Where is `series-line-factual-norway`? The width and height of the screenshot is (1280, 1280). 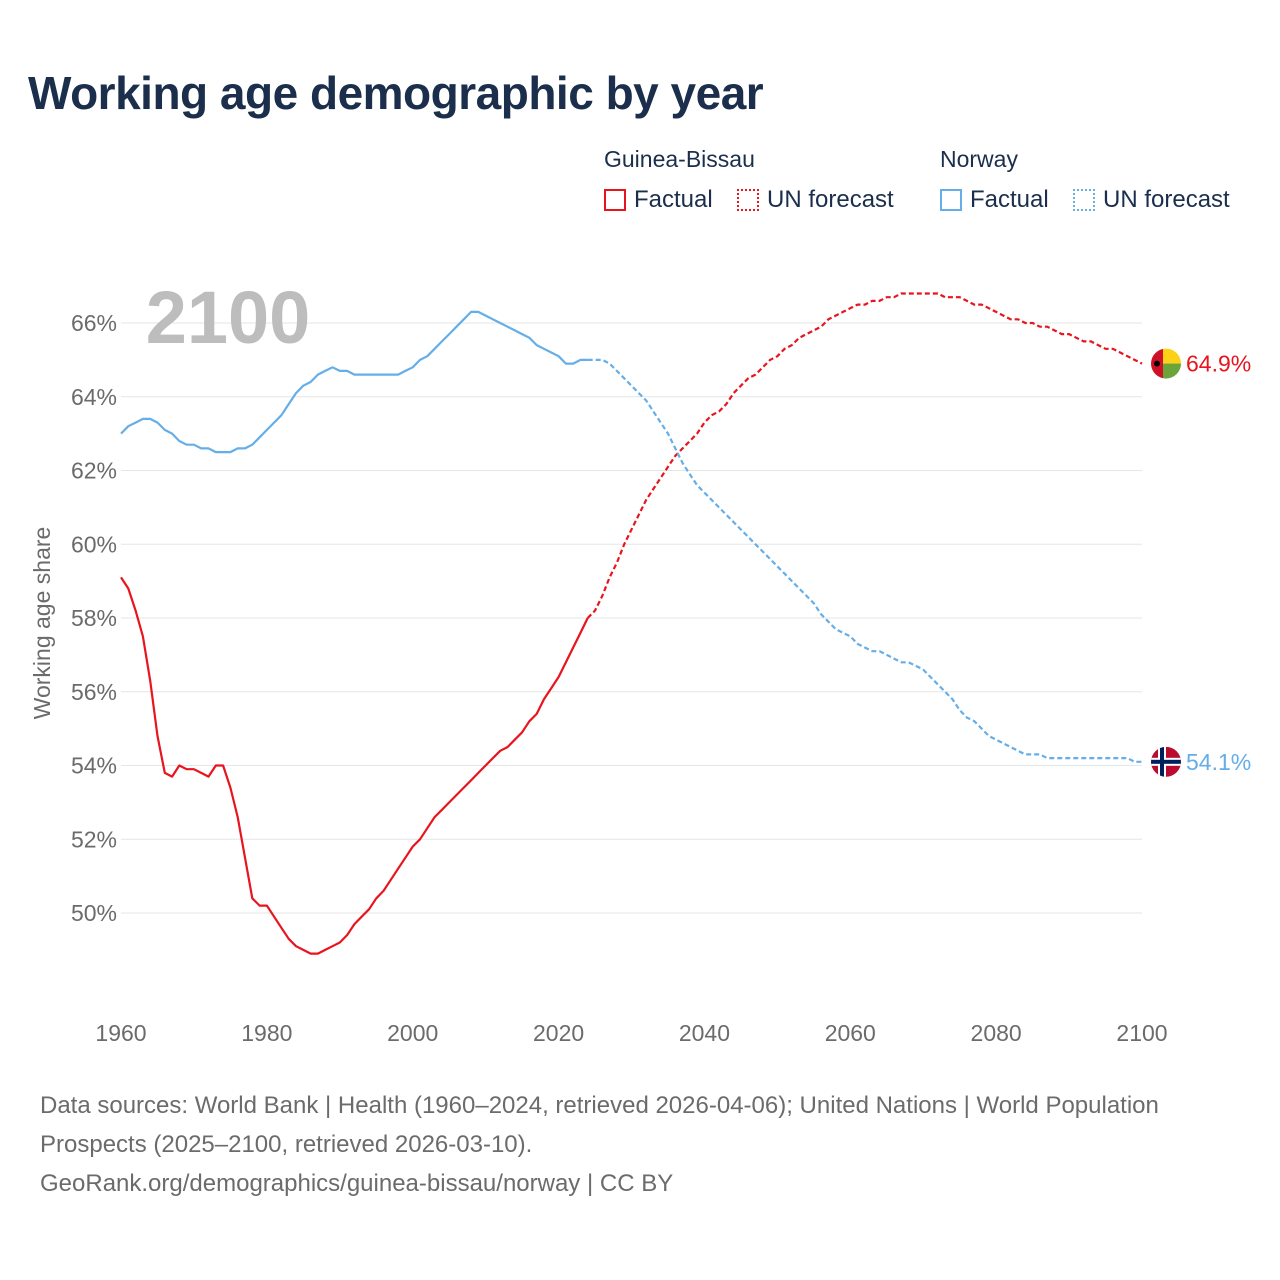 series-line-factual-norway is located at coordinates (354, 382).